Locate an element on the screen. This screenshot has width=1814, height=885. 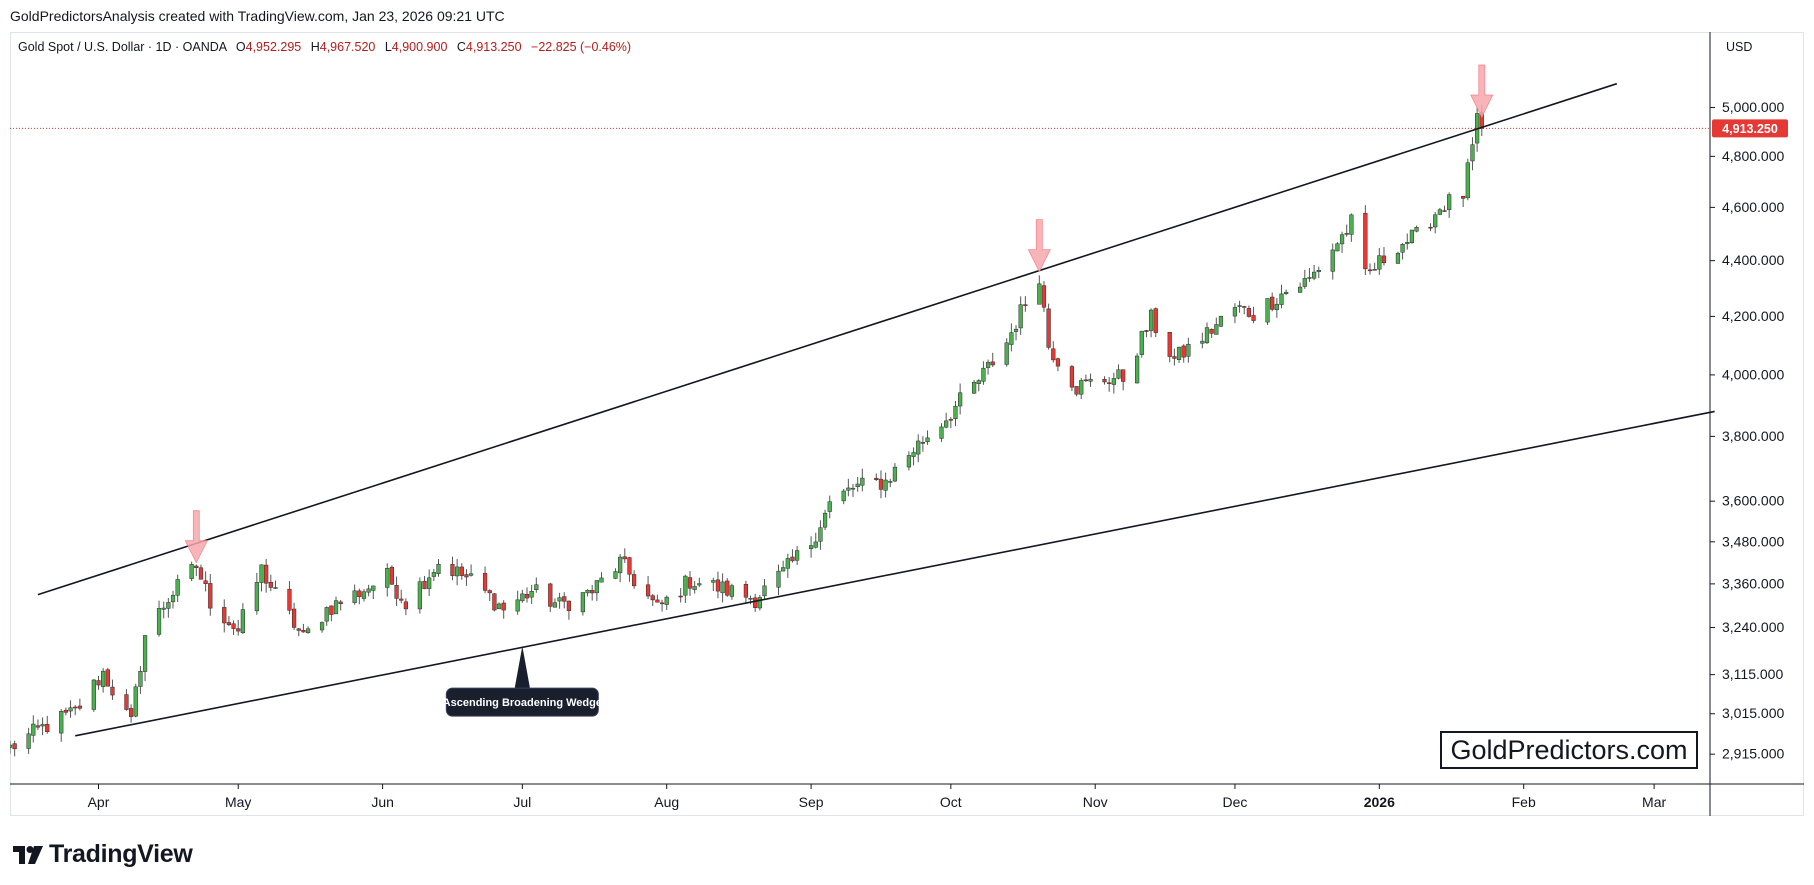
y-tick-label-13: 5,000.000 is located at coordinates (1753, 107).